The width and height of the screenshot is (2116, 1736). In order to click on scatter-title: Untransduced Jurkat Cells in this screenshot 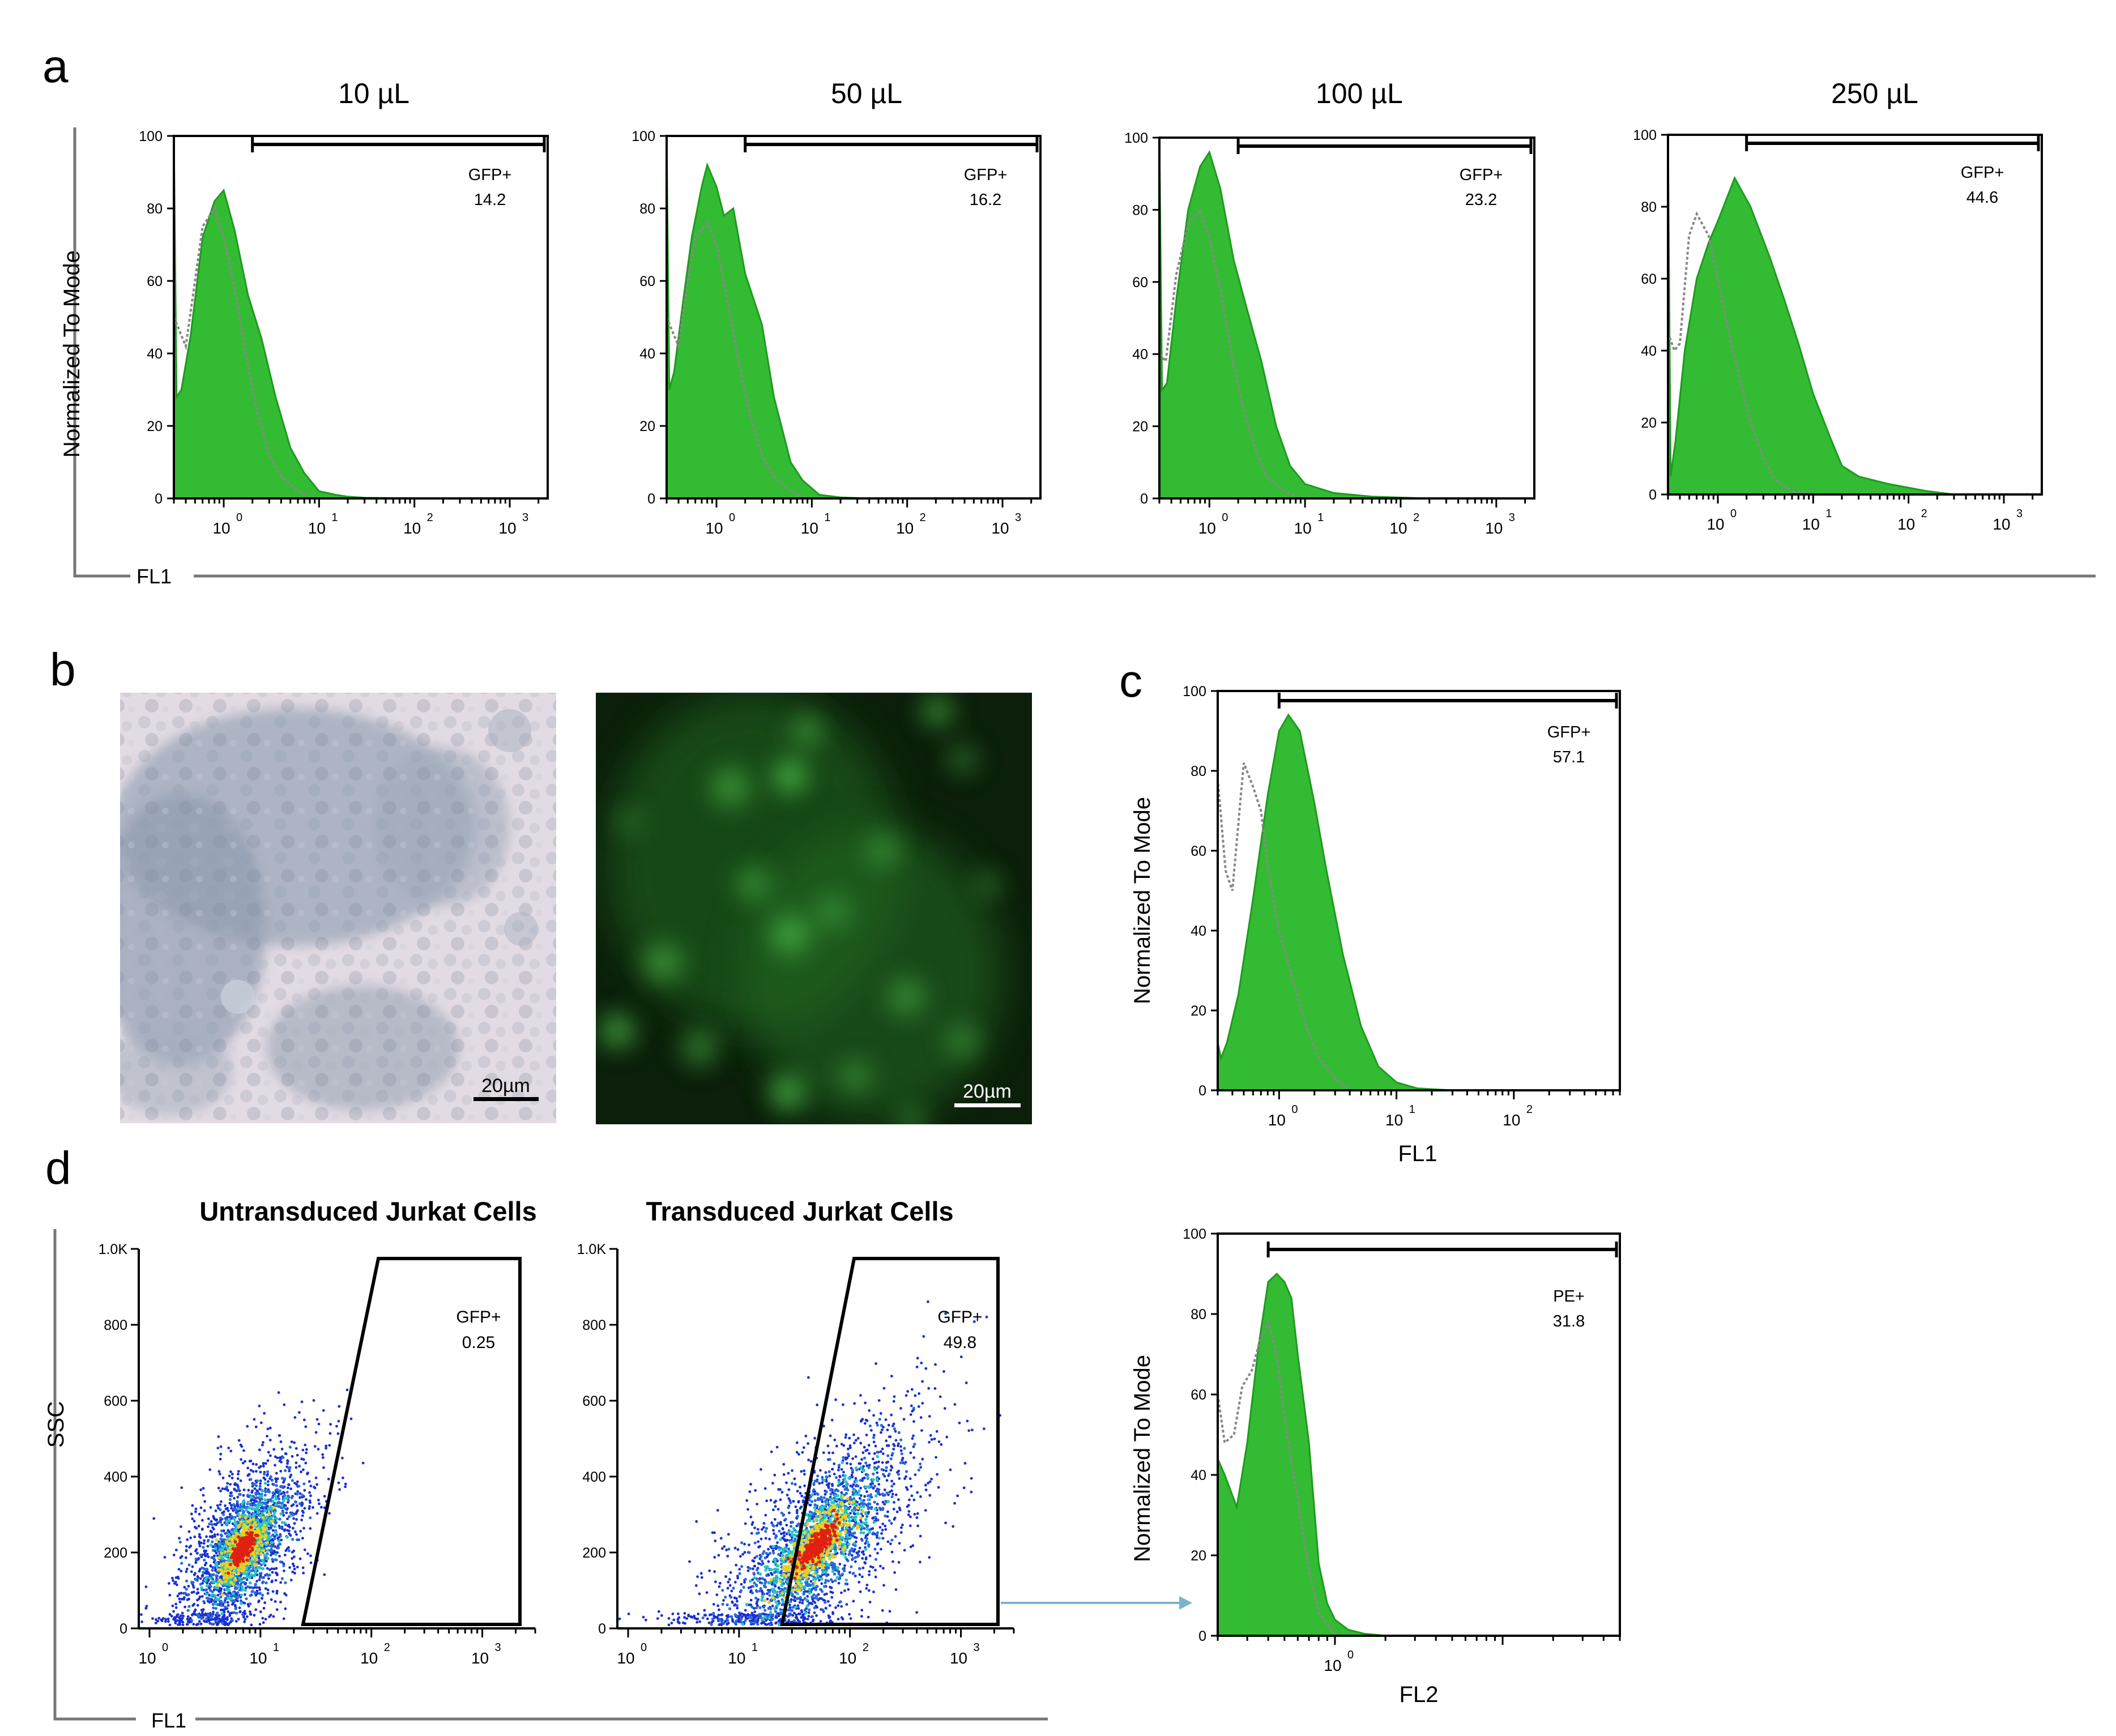, I will do `click(368, 1211)`.